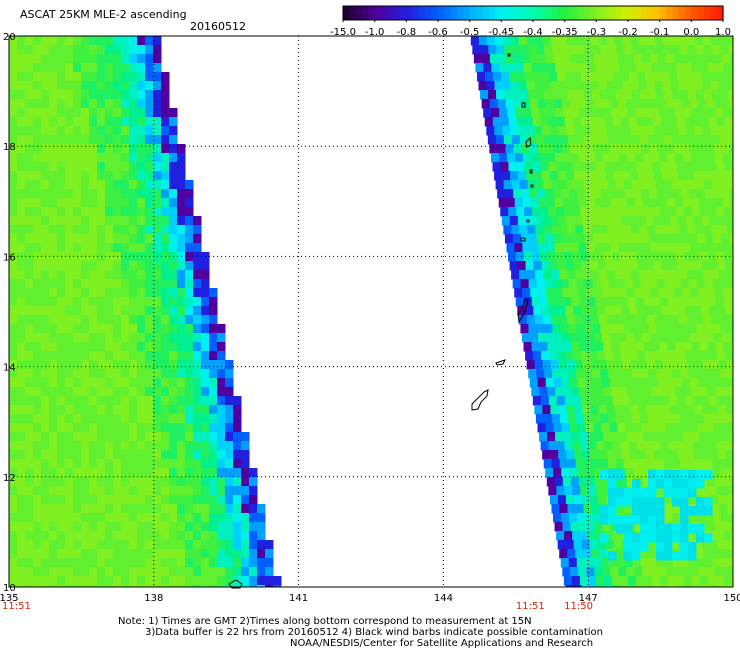 The height and width of the screenshot is (650, 740). I want to click on colorbar-label: -0.45, so click(501, 32).